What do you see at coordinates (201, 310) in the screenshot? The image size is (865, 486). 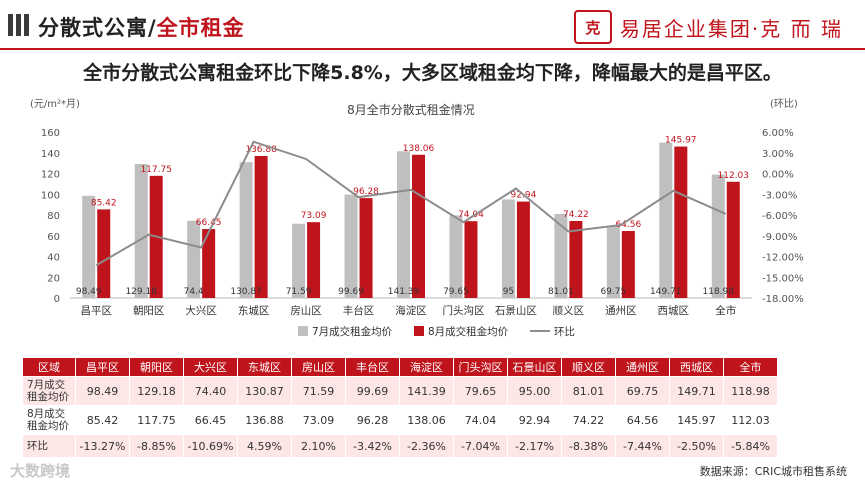 I see `x-tick-label: 大兴区` at bounding box center [201, 310].